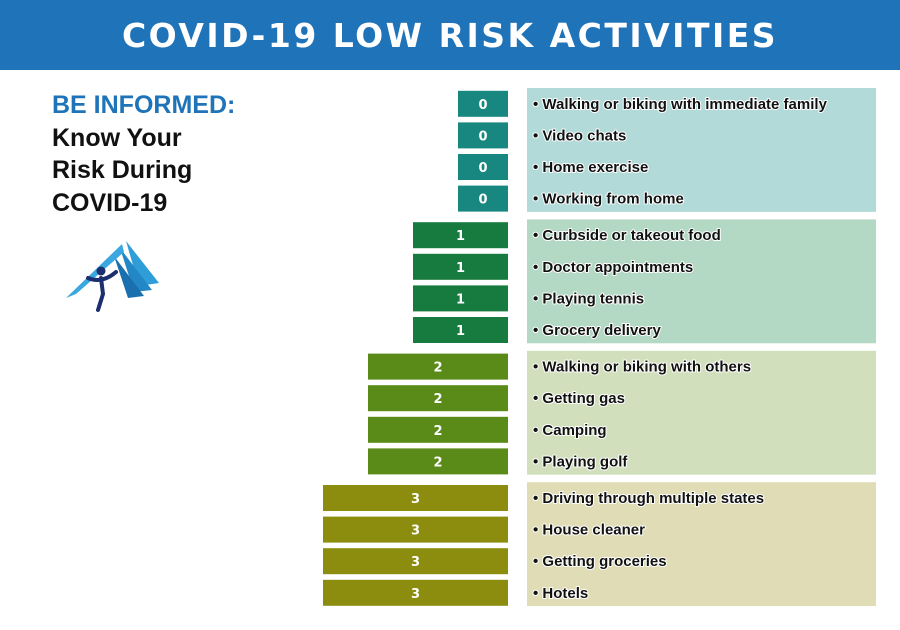 Image resolution: width=900 pixels, height=630 pixels. Describe the element at coordinates (597, 330) in the screenshot. I see `activity-label: • Grocery delivery` at that location.